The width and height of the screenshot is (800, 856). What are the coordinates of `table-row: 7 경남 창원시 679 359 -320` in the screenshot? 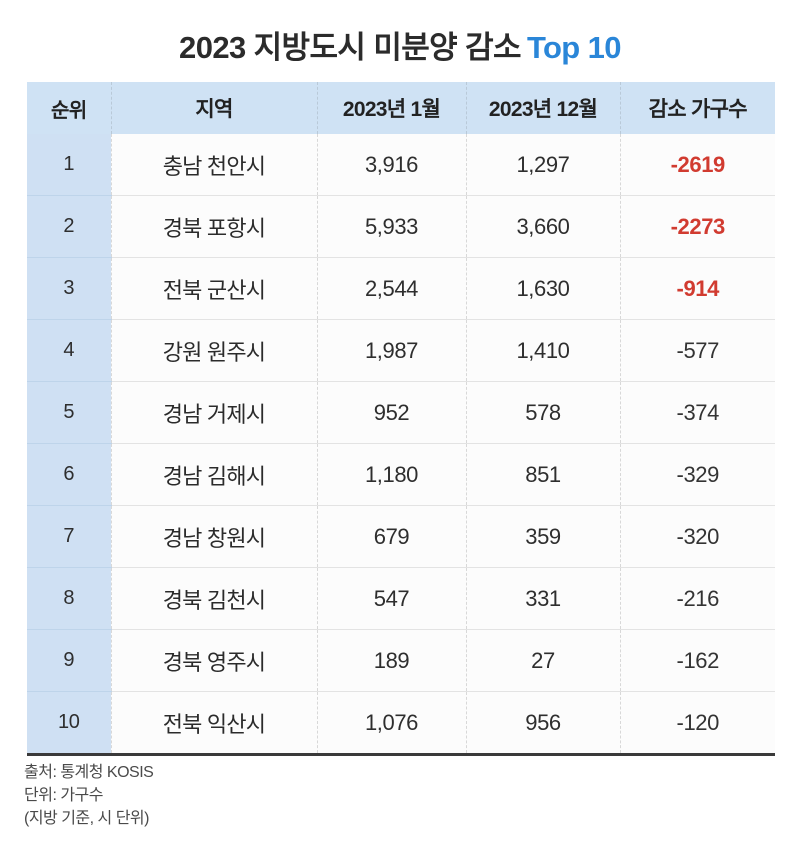 It's located at (401, 536).